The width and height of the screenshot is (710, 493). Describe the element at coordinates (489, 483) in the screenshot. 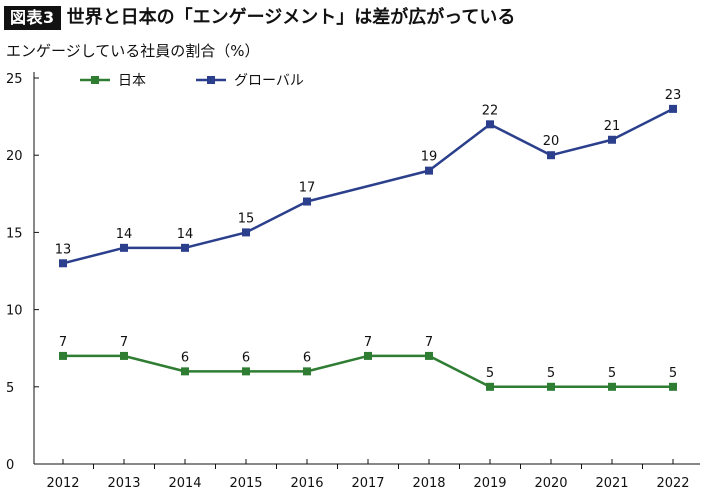

I see `x-tick-label: 2019` at that location.